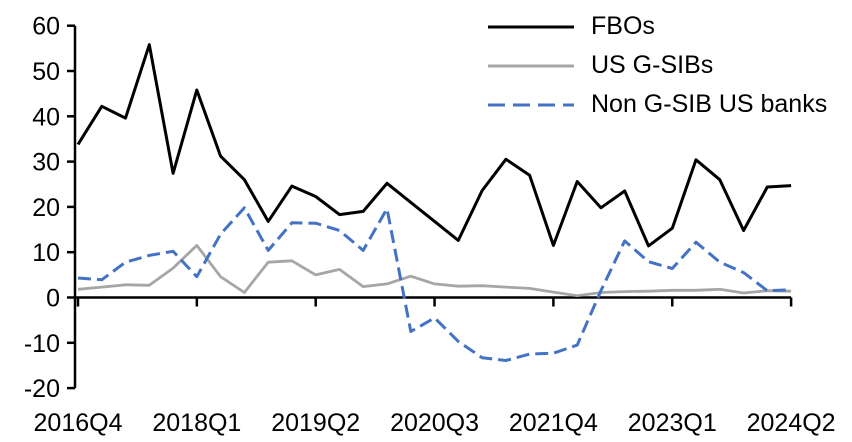  Describe the element at coordinates (791, 423) in the screenshot. I see `x-tick-label: 2024Q2` at that location.